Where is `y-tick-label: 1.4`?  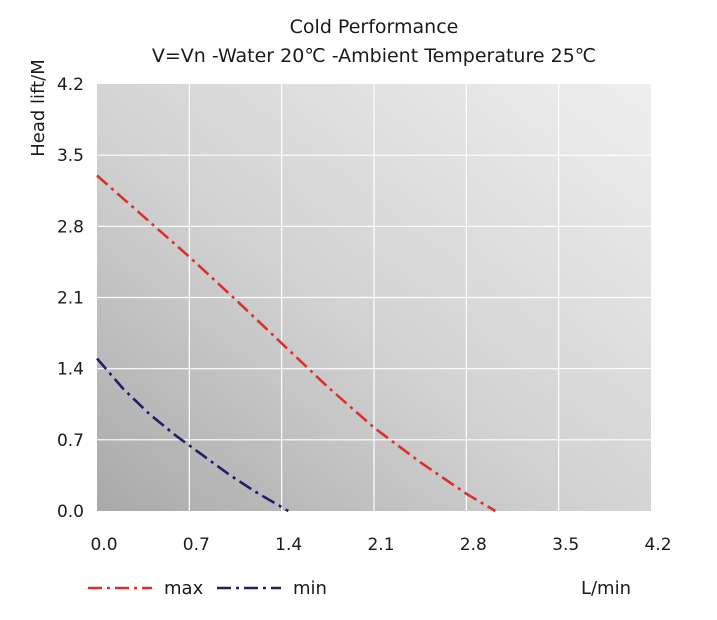
y-tick-label: 1.4 is located at coordinates (70, 370).